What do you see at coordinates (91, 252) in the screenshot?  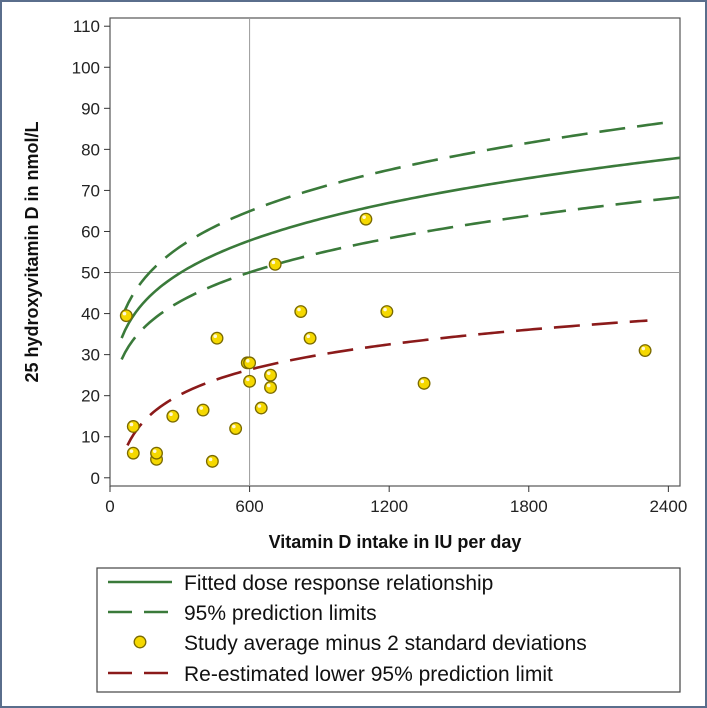 I see `y-axis: 0 10 20 30 40 50 60 70 80 90 100 110` at bounding box center [91, 252].